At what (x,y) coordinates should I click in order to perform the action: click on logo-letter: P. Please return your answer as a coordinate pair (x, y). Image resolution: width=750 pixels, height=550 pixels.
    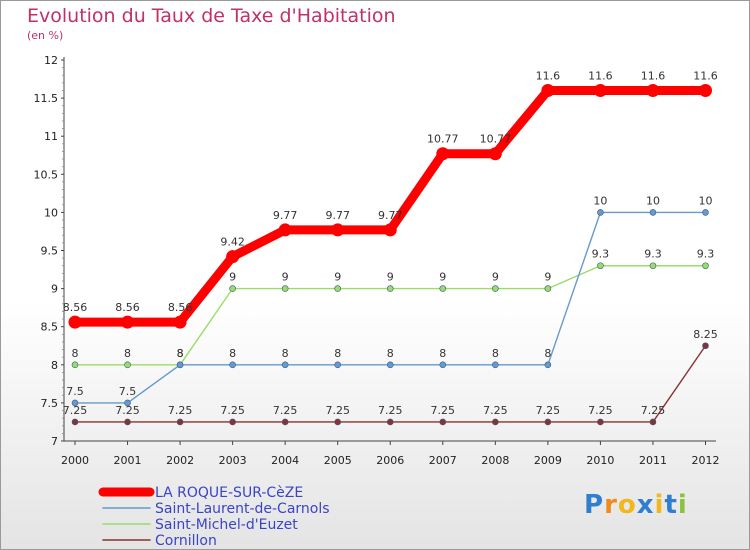
    Looking at the image, I should click on (594, 505).